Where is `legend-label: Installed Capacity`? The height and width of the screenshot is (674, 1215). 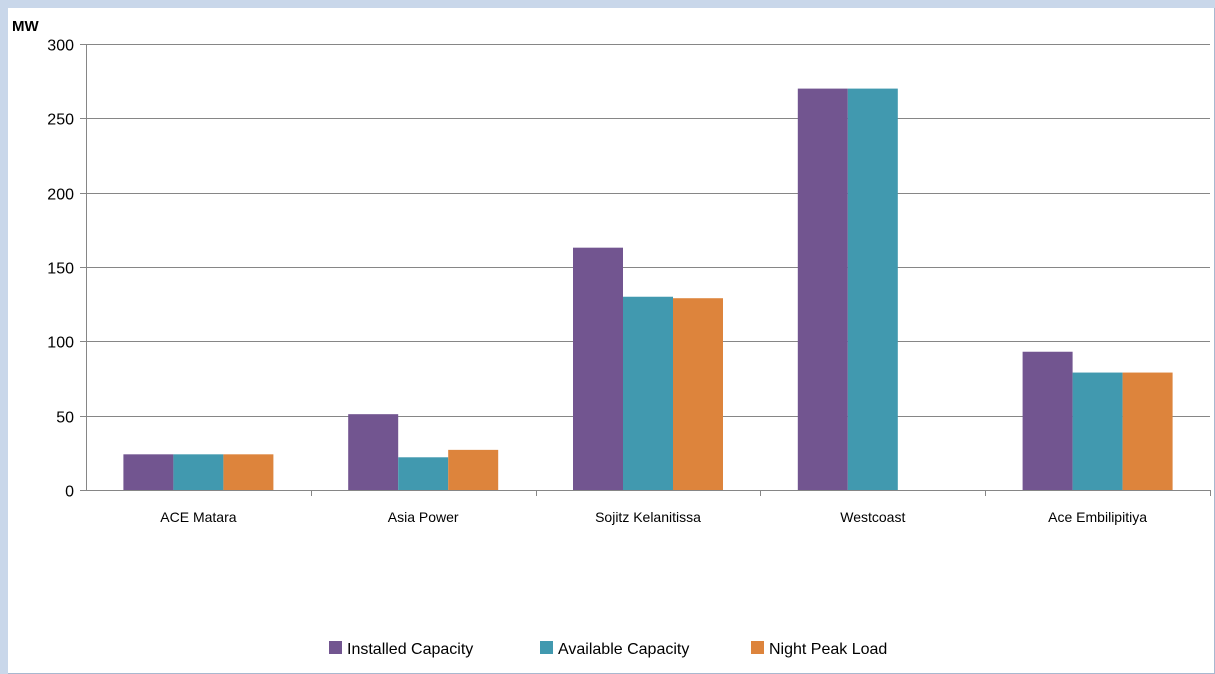 legend-label: Installed Capacity is located at coordinates (410, 649).